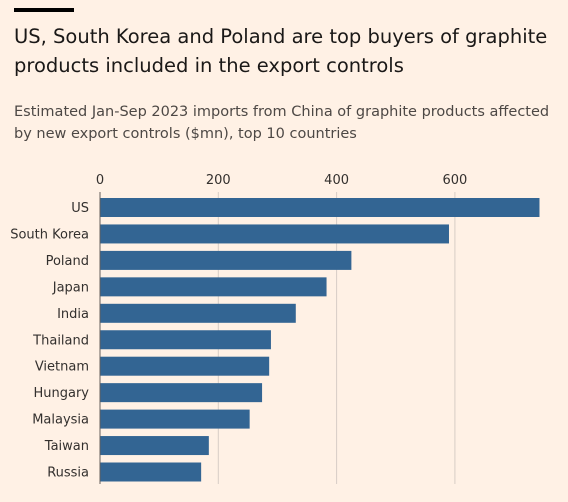 Image resolution: width=568 pixels, height=502 pixels. I want to click on category-label: India, so click(73, 314).